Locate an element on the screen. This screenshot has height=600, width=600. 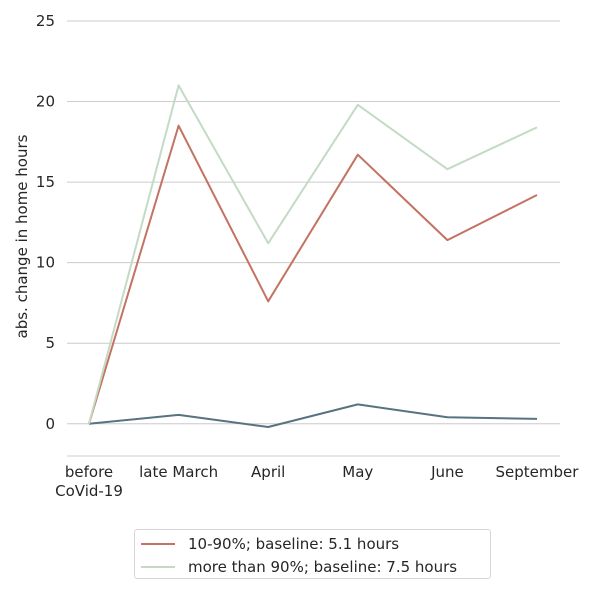
x-tick-label-line: April is located at coordinates (268, 472).